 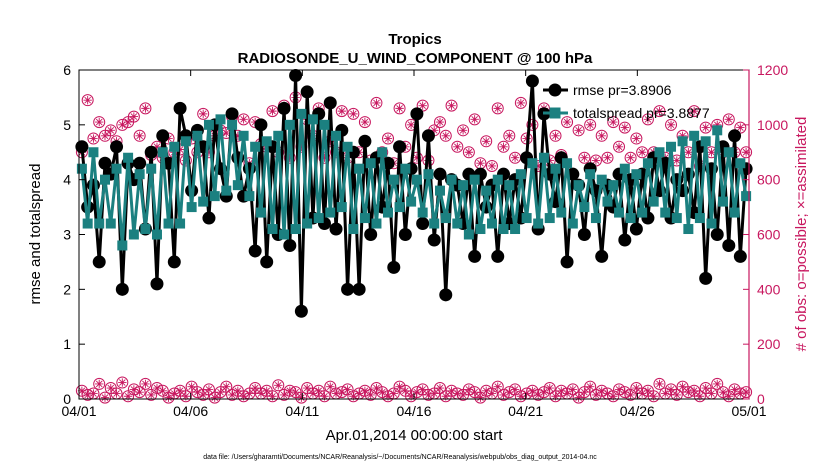 I want to click on x-tick-label: 04/16, so click(x=413, y=411).